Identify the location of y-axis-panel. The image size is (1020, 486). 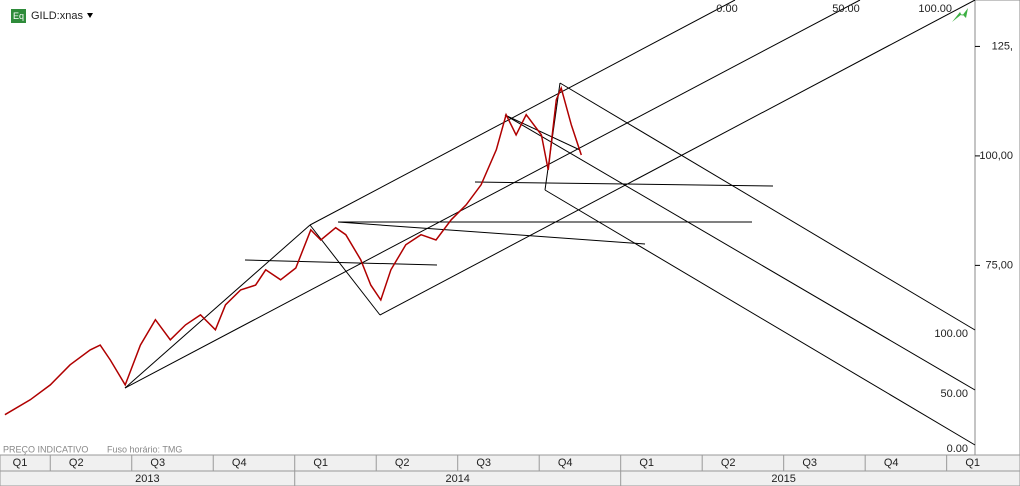
(997, 228).